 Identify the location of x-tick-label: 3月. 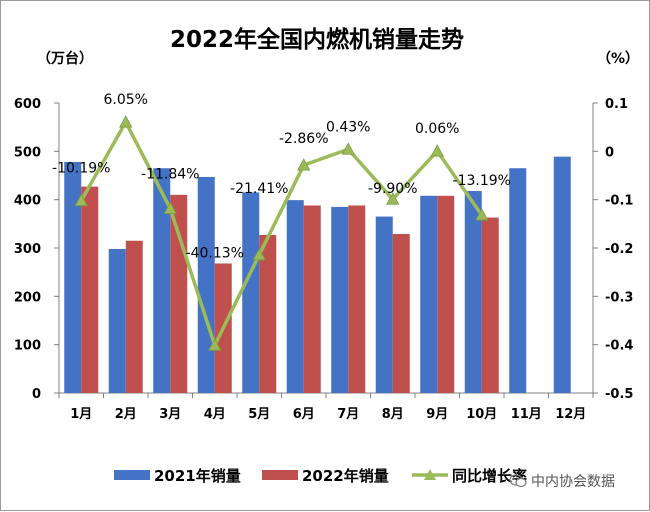
(170, 414).